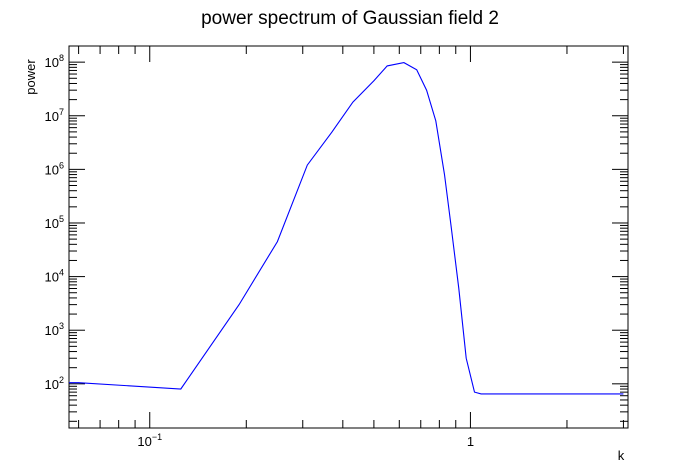  Describe the element at coordinates (621, 455) in the screenshot. I see `x-axis-label: k` at that location.